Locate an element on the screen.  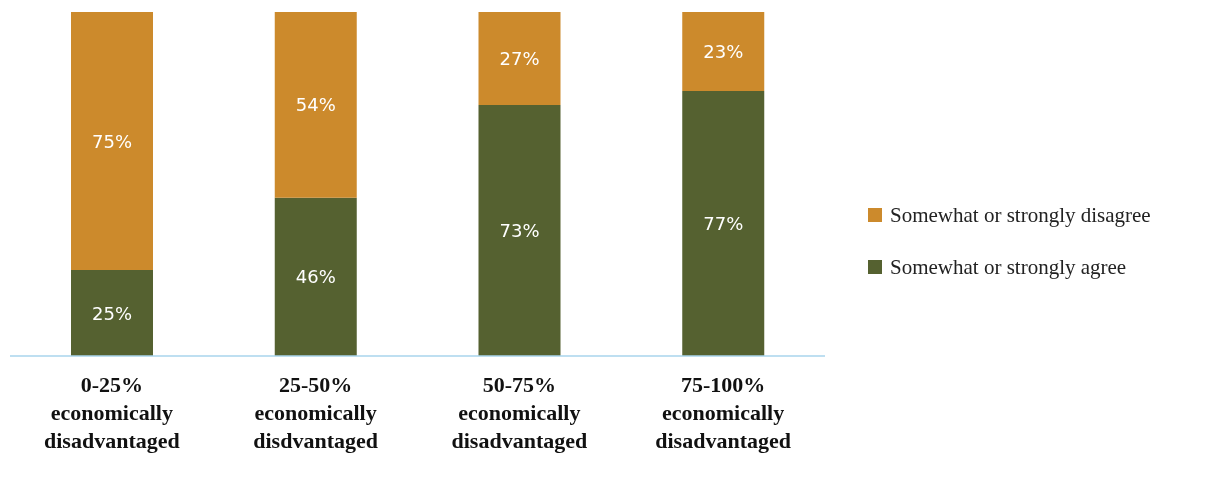
data-label: 25% is located at coordinates (112, 313).